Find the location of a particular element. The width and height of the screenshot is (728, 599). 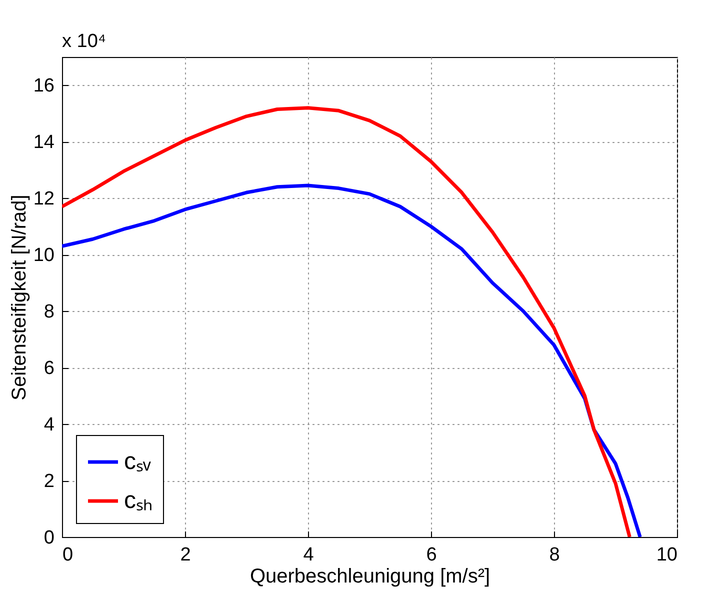

legend-label: cₛᵥ is located at coordinates (137, 461).